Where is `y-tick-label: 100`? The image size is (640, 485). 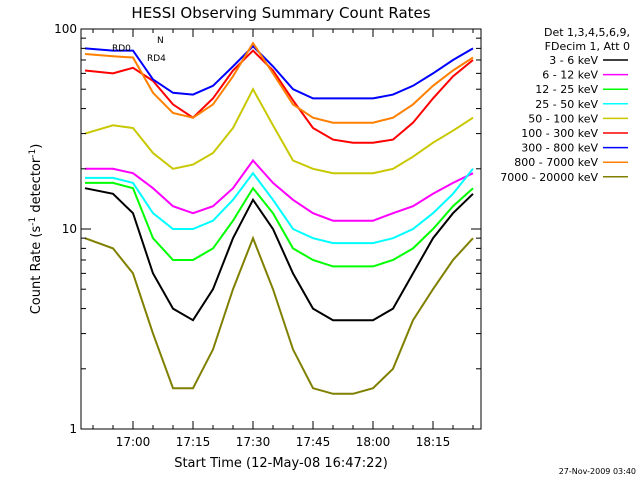
y-tick-label: 100 is located at coordinates (65, 29).